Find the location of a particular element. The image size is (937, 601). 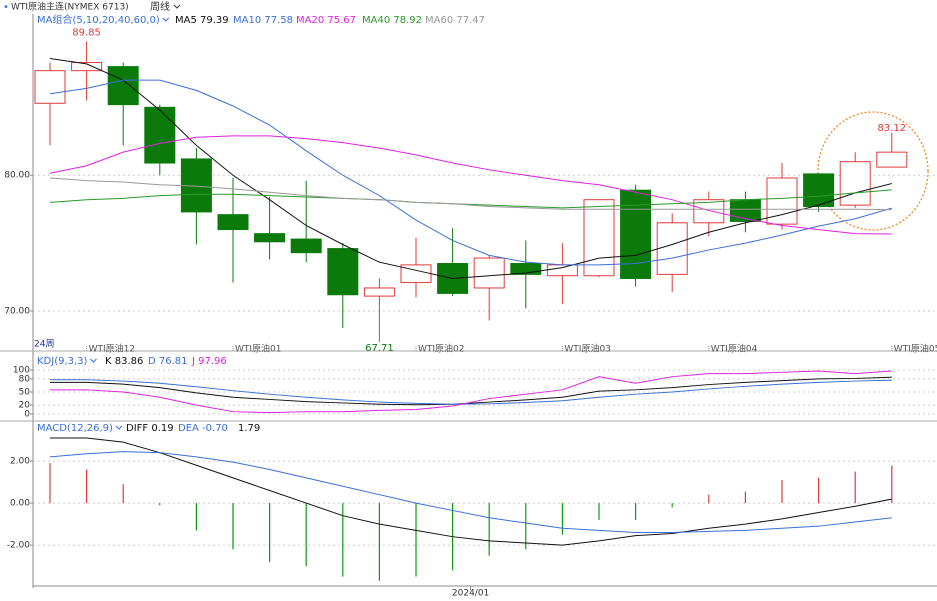

x-tick-label: WTI原油02 is located at coordinates (441, 349).